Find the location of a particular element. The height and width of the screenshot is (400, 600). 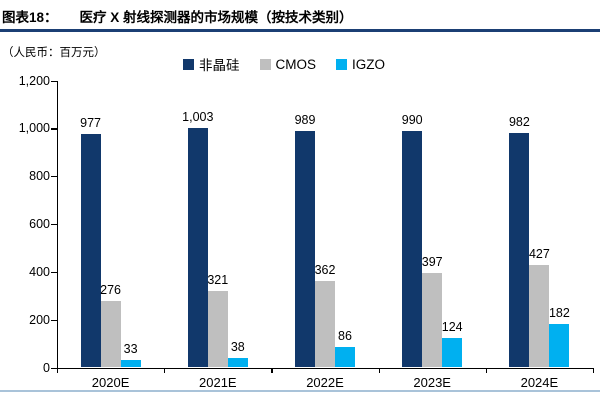

bar-value-cmos-2024E: 427 is located at coordinates (539, 254).